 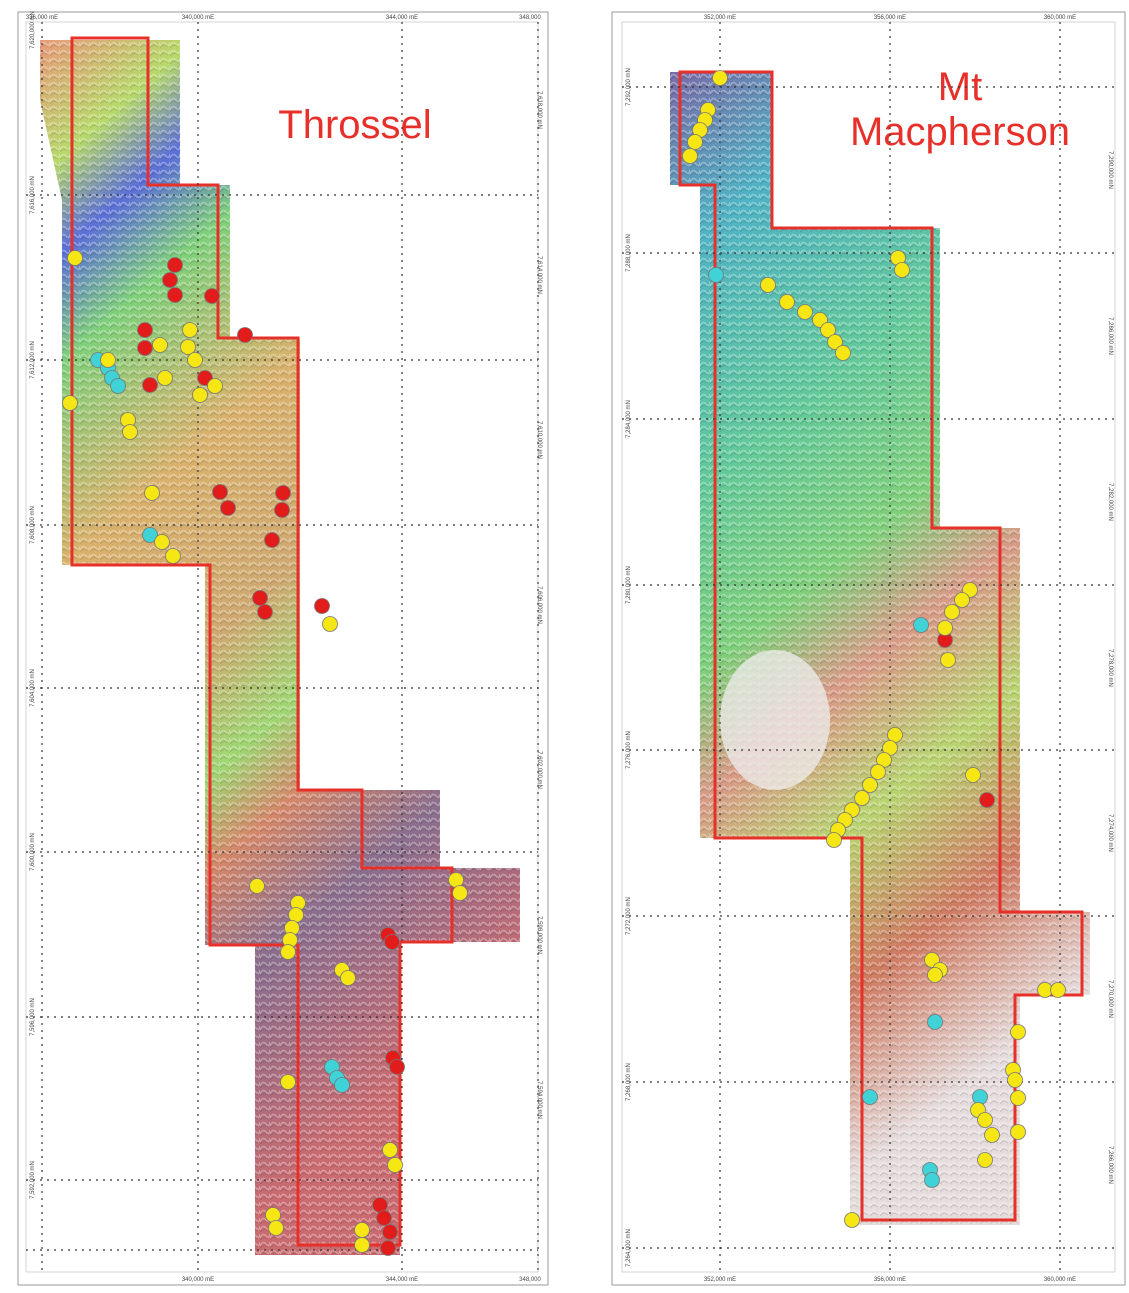 What do you see at coordinates (960, 132) in the screenshot?
I see `panel-title: Macpherson` at bounding box center [960, 132].